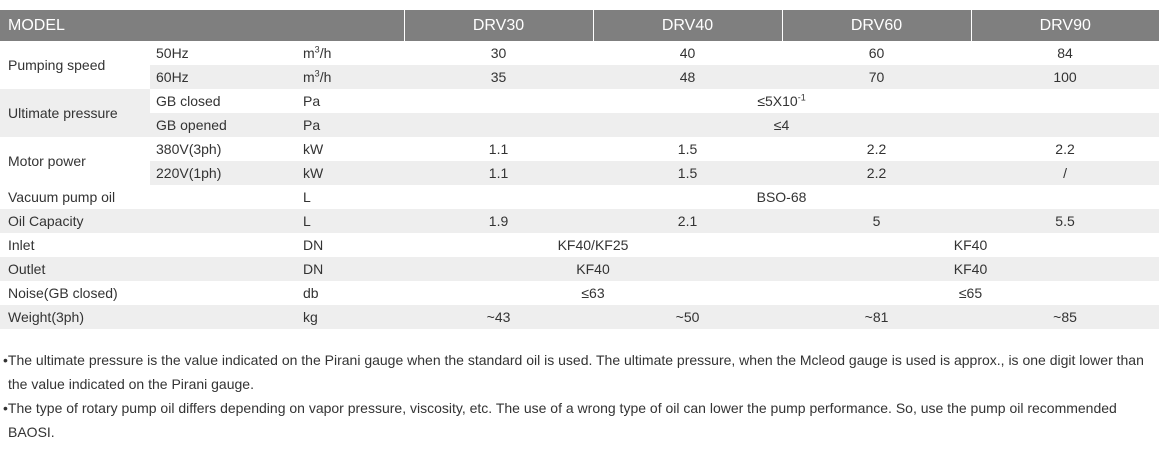  I want to click on ultimate-pressure-label: Ultimate pressure, so click(75, 113).